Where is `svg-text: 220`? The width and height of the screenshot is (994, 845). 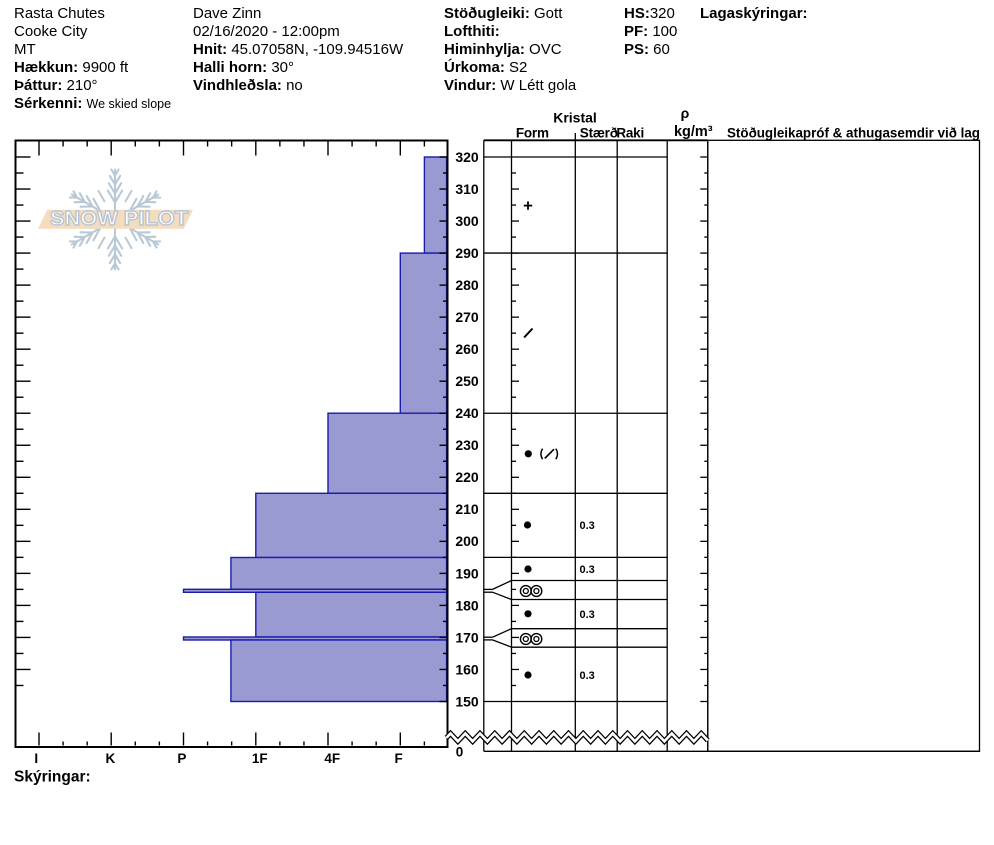 svg-text: 220 is located at coordinates (467, 477).